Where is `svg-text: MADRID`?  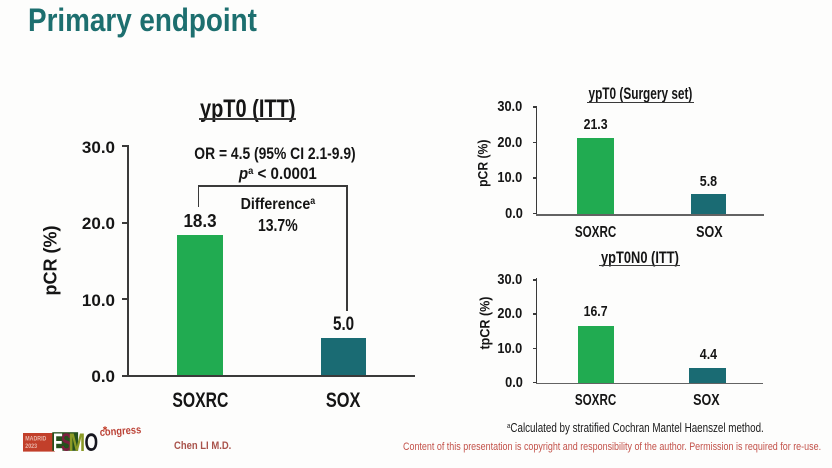 svg-text: MADRID is located at coordinates (35, 439).